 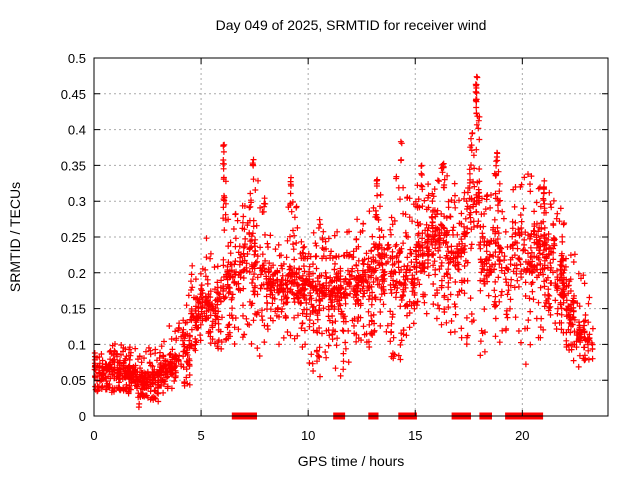 I want to click on y-tick-label: 0.5, so click(x=77, y=58).